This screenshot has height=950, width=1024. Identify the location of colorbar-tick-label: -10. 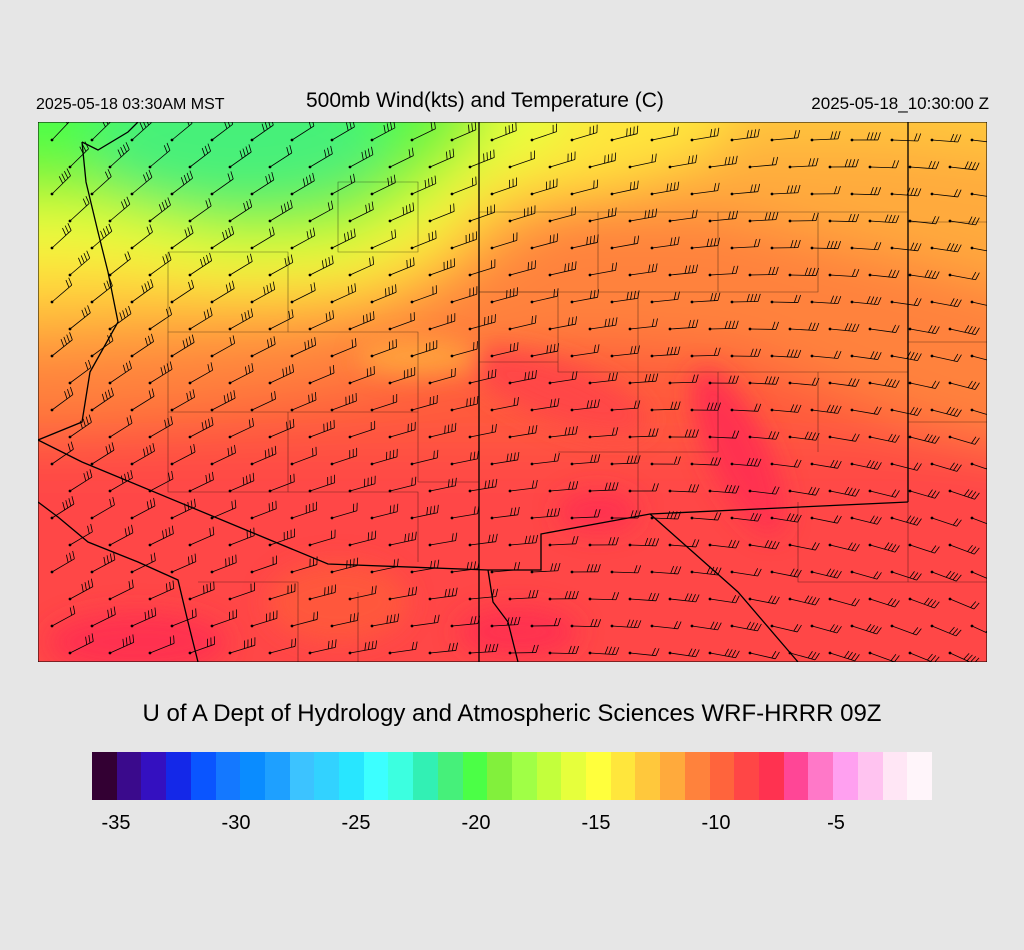
(716, 823).